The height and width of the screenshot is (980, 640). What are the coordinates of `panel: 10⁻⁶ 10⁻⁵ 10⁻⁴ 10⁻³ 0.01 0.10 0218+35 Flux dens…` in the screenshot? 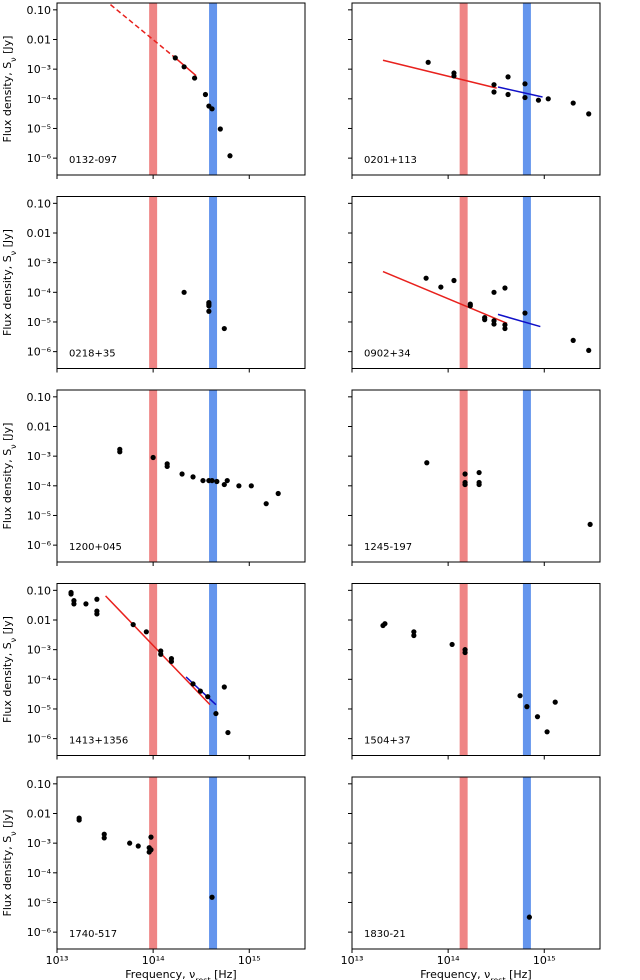 It's located at (153, 284).